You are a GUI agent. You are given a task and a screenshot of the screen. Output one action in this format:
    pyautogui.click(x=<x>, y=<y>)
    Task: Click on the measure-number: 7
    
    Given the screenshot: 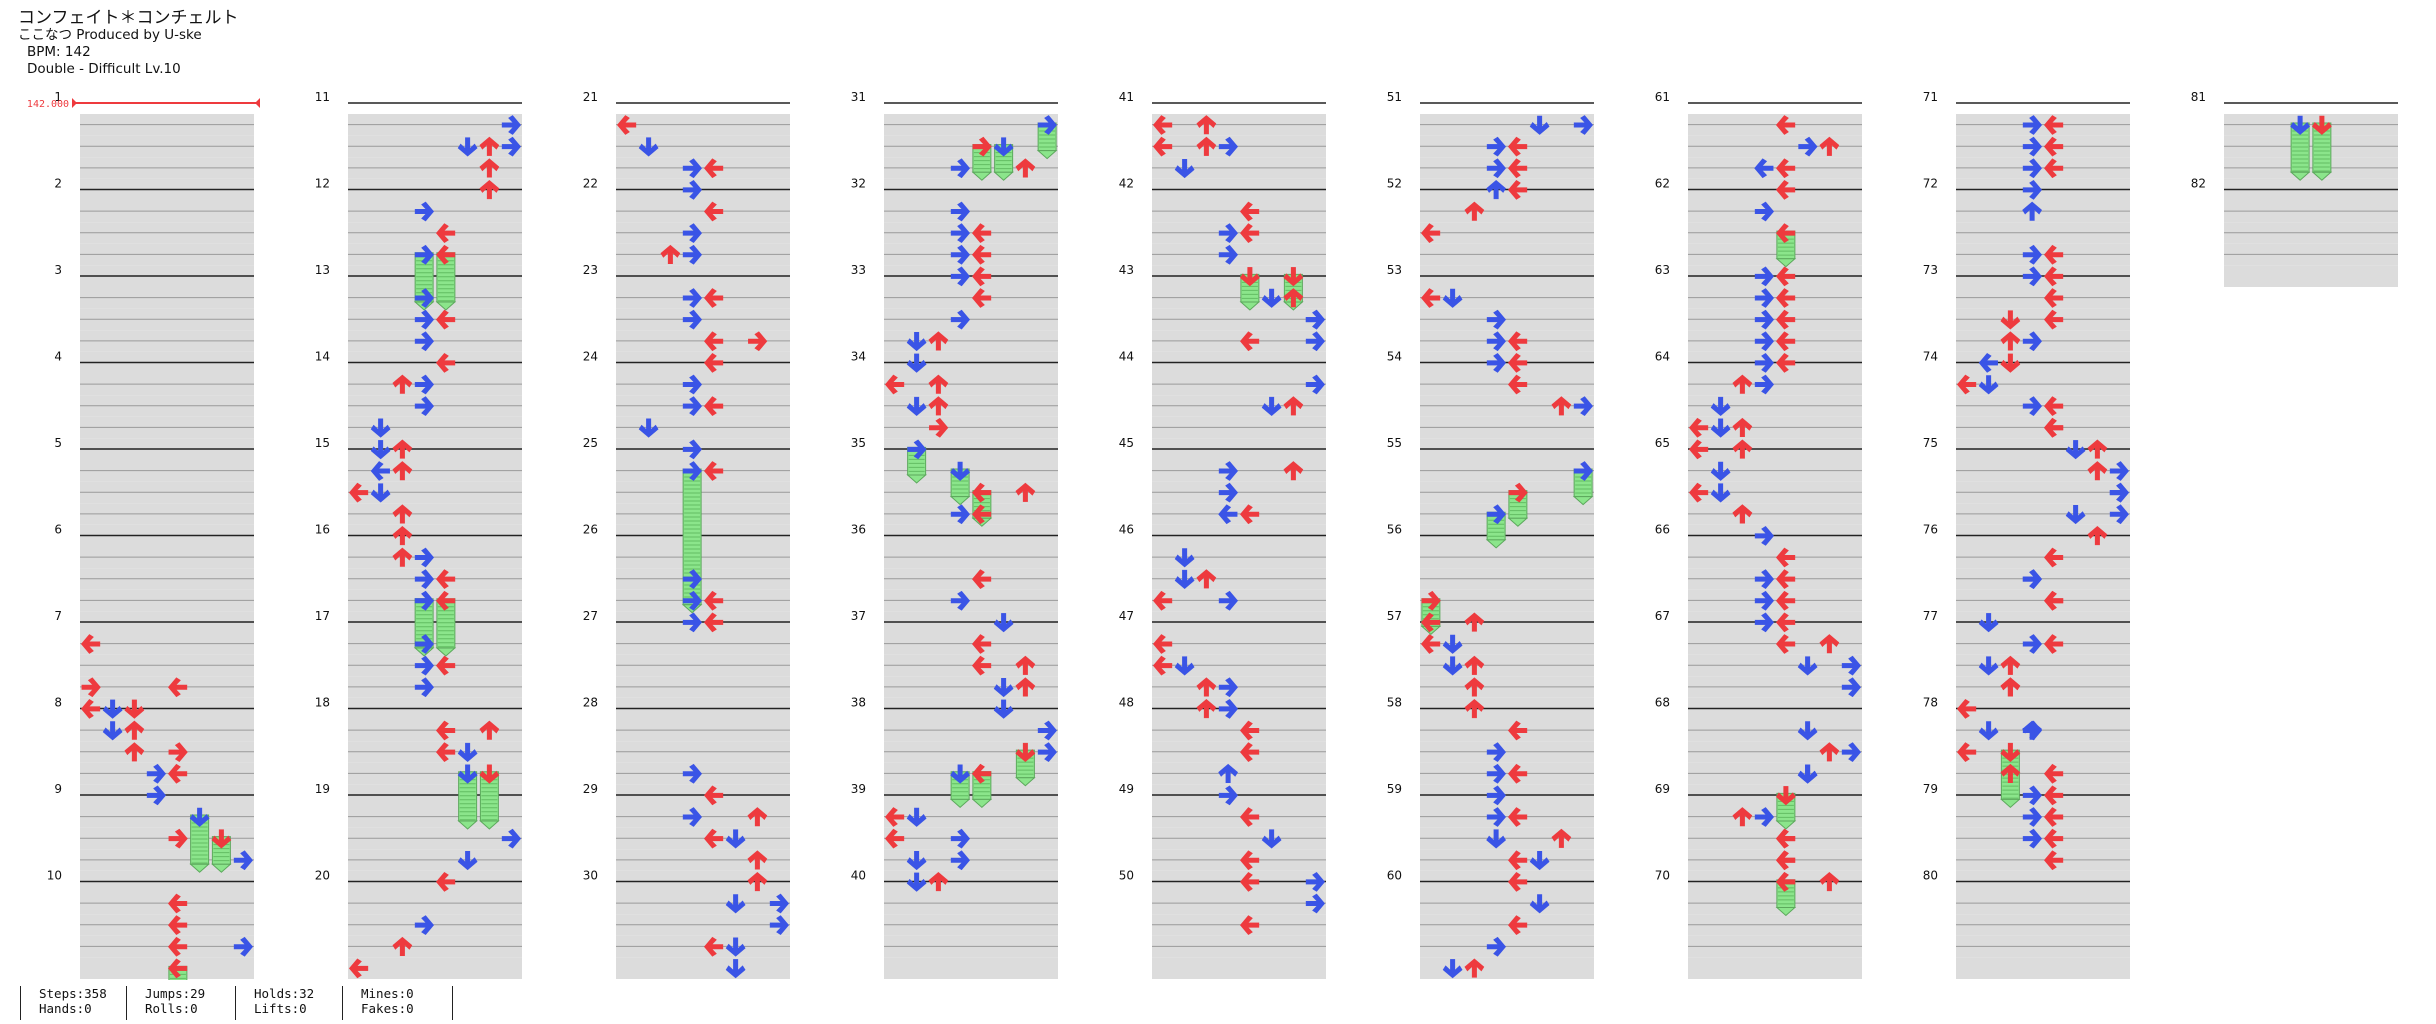 What is the action you would take?
    pyautogui.click(x=58, y=616)
    